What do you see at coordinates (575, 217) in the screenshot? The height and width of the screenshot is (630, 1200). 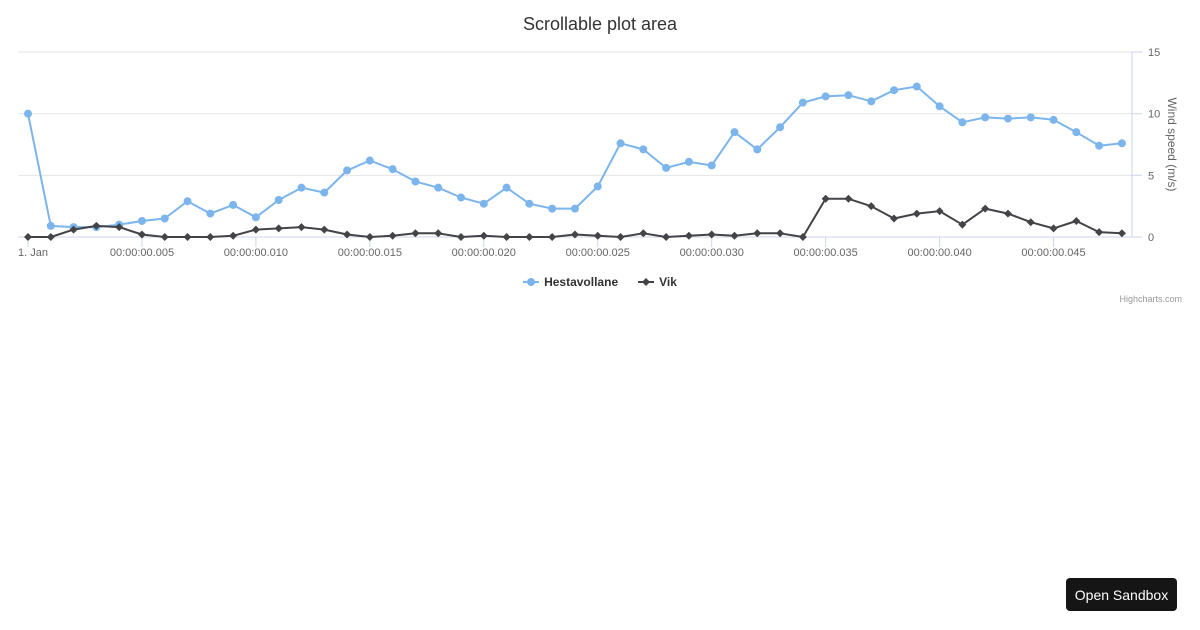 I see `series-vik` at bounding box center [575, 217].